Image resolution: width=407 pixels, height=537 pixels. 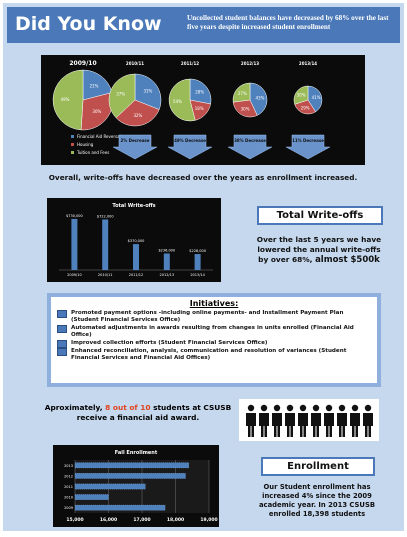 What do you see at coordinates (177, 101) in the screenshot?
I see `pie-label: 54%` at bounding box center [177, 101].